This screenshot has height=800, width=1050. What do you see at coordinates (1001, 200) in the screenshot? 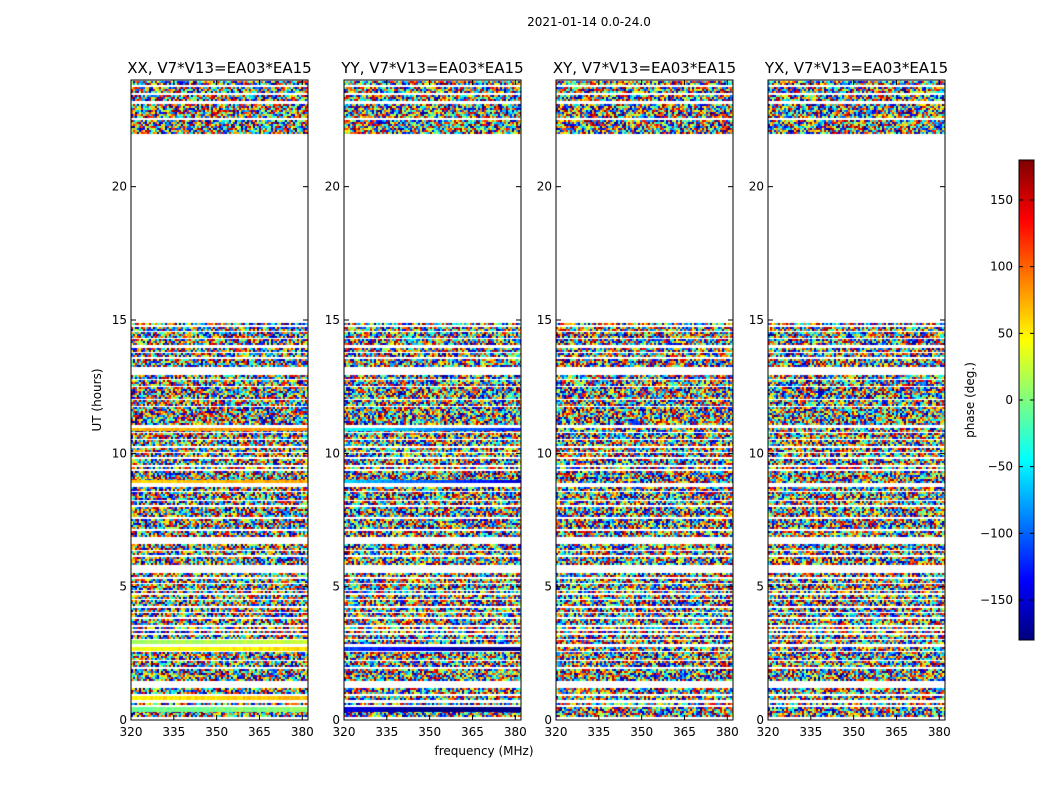
I see `colorbar-tick-label: 150` at bounding box center [1001, 200].